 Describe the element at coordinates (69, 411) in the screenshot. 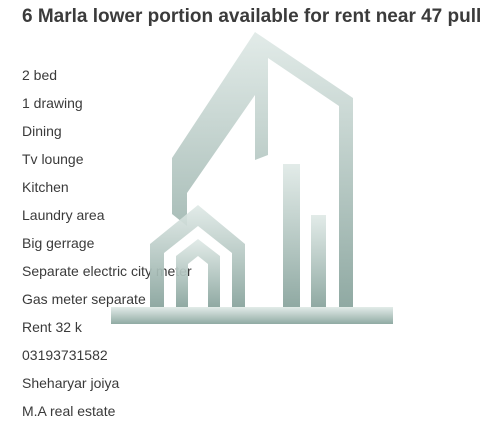

I see `detail-line-agency: M.A real estate` at that location.